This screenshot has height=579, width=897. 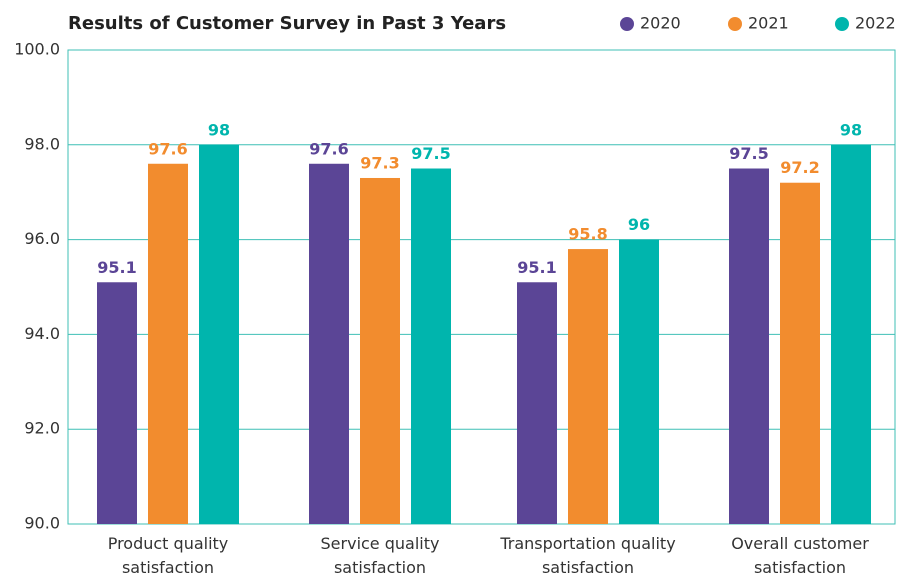 What do you see at coordinates (639, 224) in the screenshot?
I see `data-label: 96` at bounding box center [639, 224].